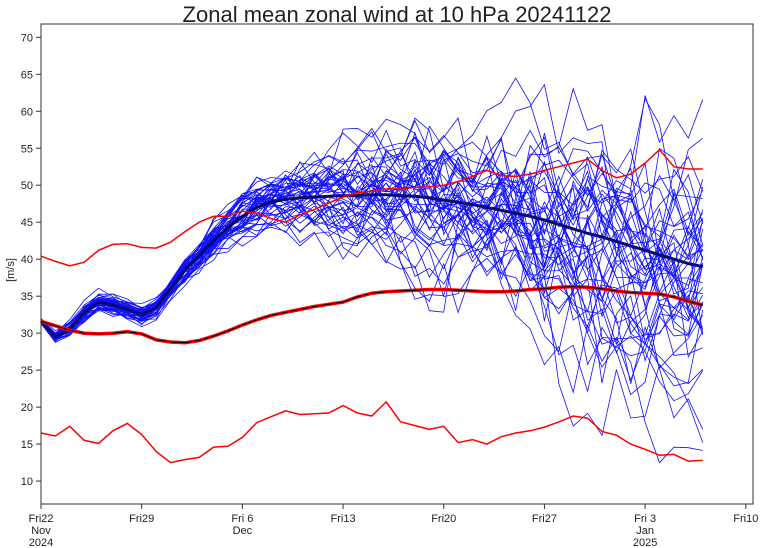  What do you see at coordinates (645, 542) in the screenshot?
I see `x-tick-label: 2025` at bounding box center [645, 542].